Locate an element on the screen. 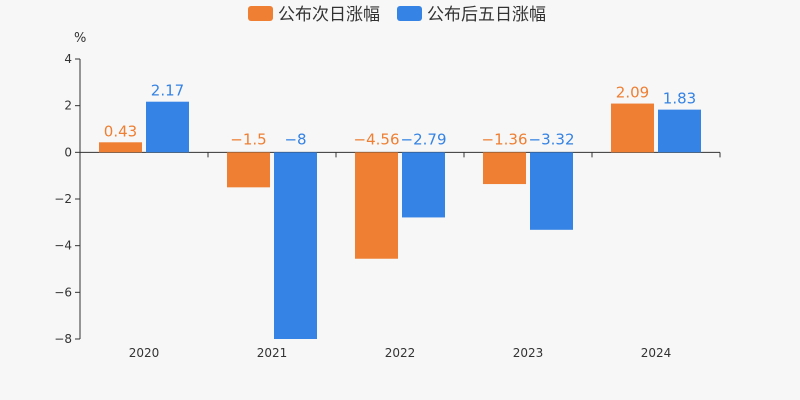 The width and height of the screenshot is (800, 400). y-tick-label: 2 is located at coordinates (68, 106).